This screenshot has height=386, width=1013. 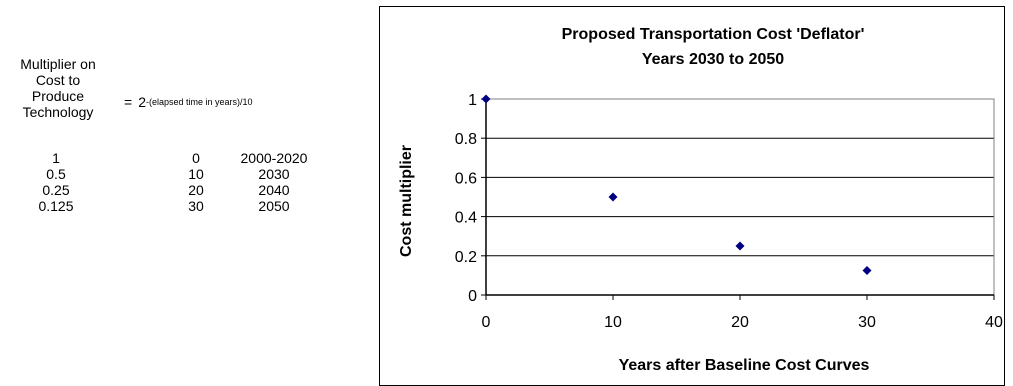 What do you see at coordinates (56, 190) in the screenshot?
I see `table-cell-multiplier: 0.25` at bounding box center [56, 190].